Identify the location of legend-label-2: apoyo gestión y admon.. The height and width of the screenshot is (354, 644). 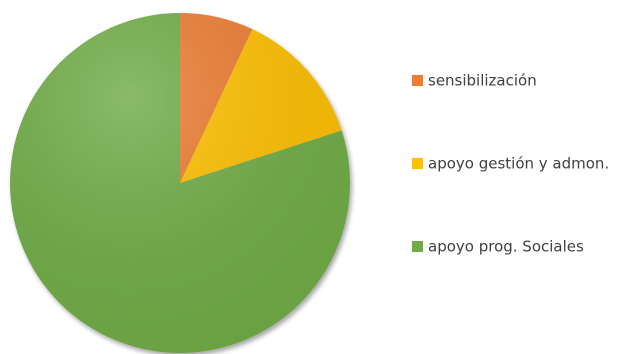
(518, 164).